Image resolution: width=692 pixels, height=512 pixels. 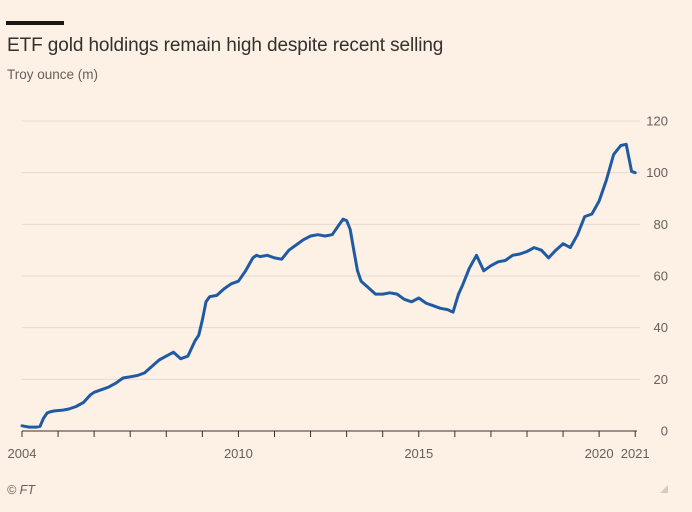 I want to click on y-tick-label: 40, so click(x=661, y=327).